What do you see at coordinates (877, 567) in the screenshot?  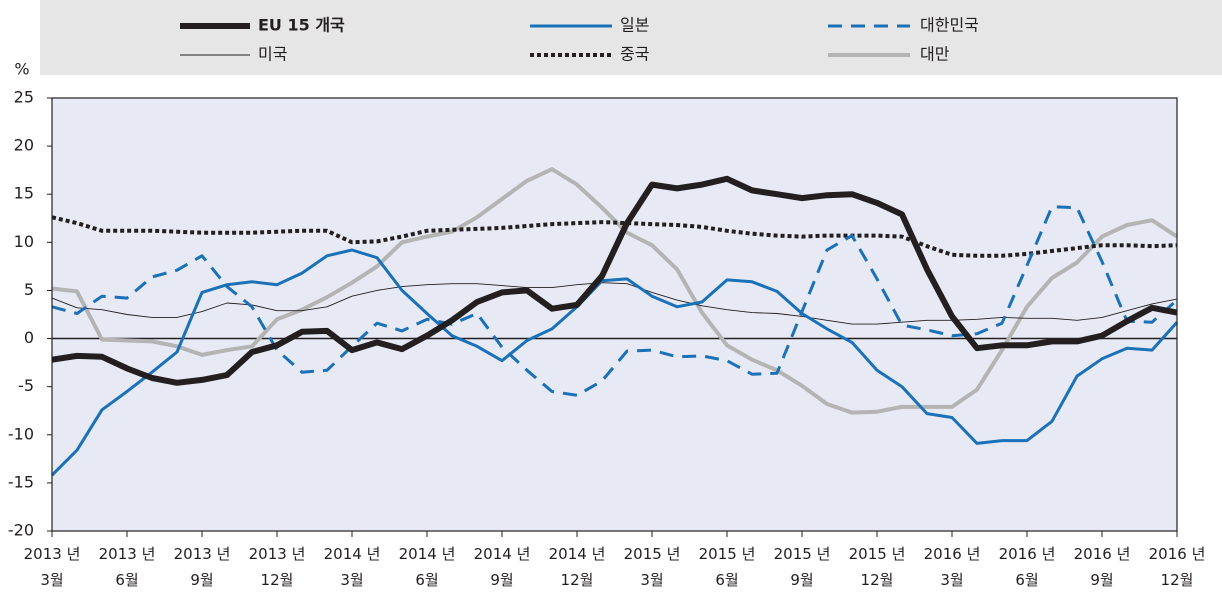 I see `x-tick-label: 2015 년 12월` at bounding box center [877, 567].